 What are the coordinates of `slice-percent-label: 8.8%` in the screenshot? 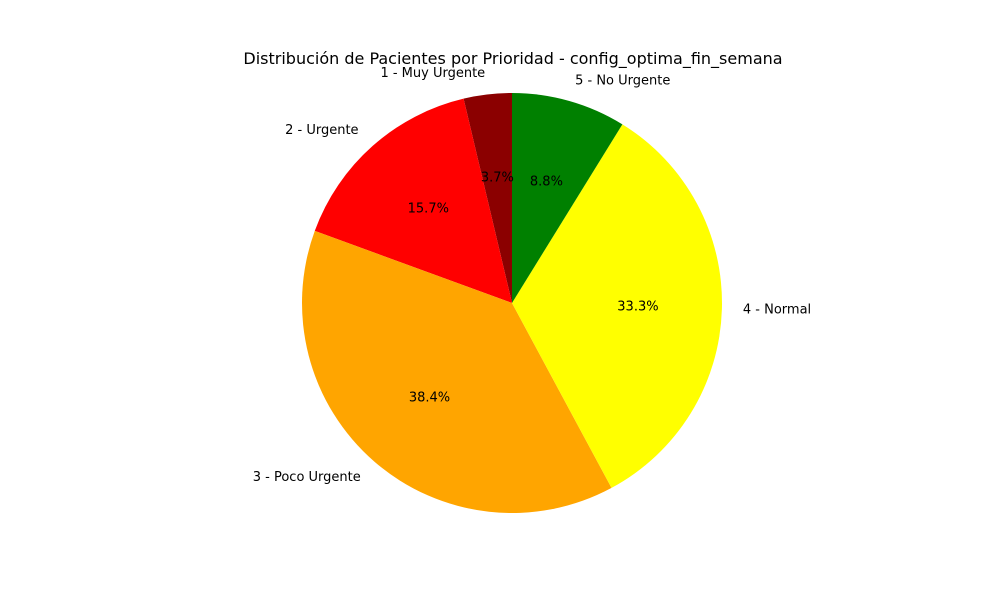 It's located at (546, 181).